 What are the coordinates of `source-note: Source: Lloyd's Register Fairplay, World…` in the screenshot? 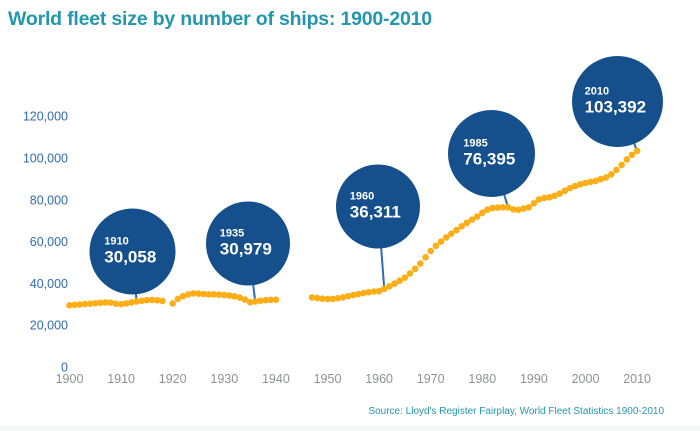 It's located at (516, 411).